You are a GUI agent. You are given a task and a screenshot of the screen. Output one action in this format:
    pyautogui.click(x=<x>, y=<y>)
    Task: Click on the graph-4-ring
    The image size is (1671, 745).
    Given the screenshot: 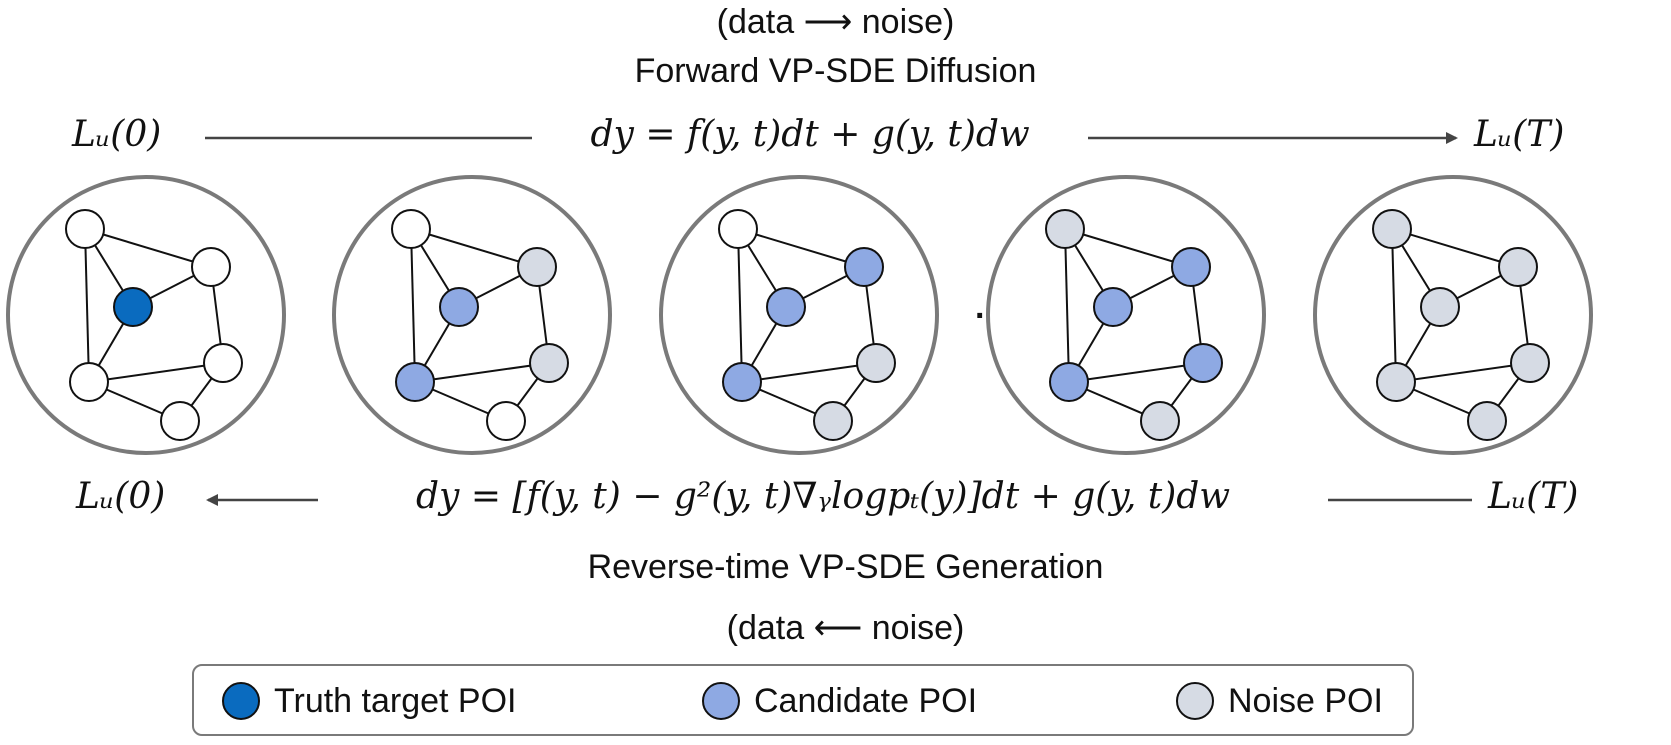 What is the action you would take?
    pyautogui.click(x=1126, y=315)
    